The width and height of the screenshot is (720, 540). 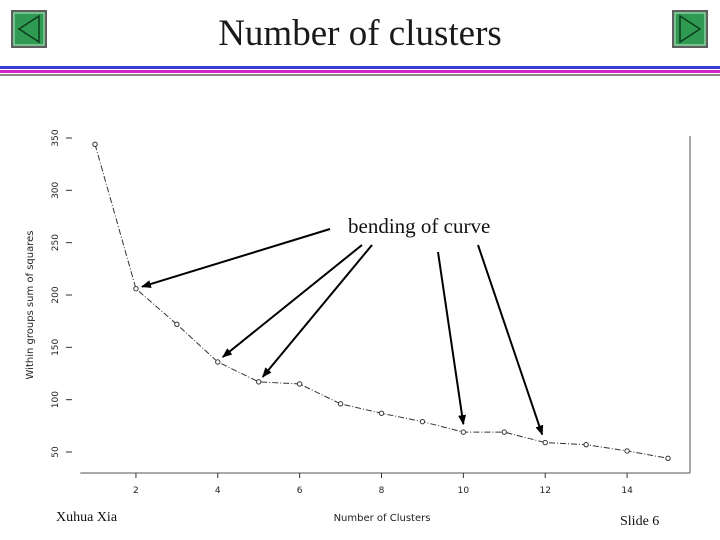 What do you see at coordinates (56, 137) in the screenshot?
I see `y-tick-label: 350` at bounding box center [56, 137].